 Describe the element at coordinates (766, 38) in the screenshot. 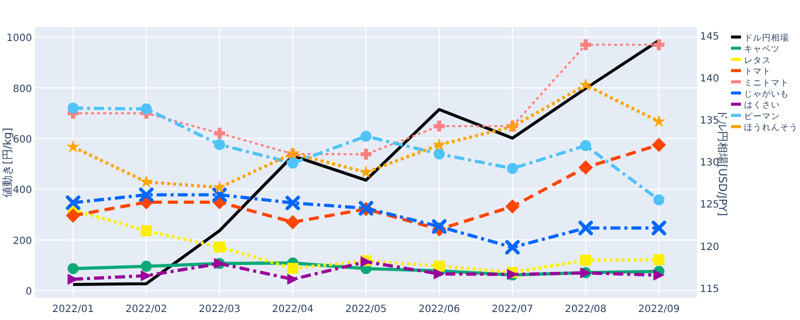

I see `legend-label: ドル円相場` at that location.